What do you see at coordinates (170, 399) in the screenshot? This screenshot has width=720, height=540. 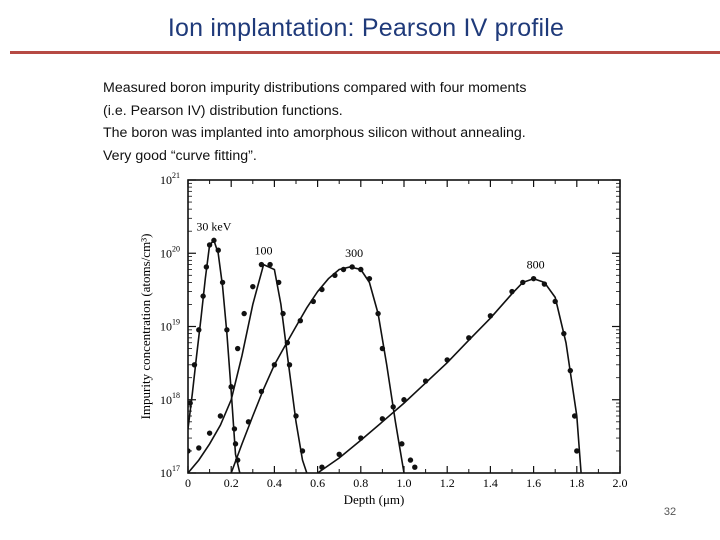 I see `y-tick-label: 1018` at bounding box center [170, 399].